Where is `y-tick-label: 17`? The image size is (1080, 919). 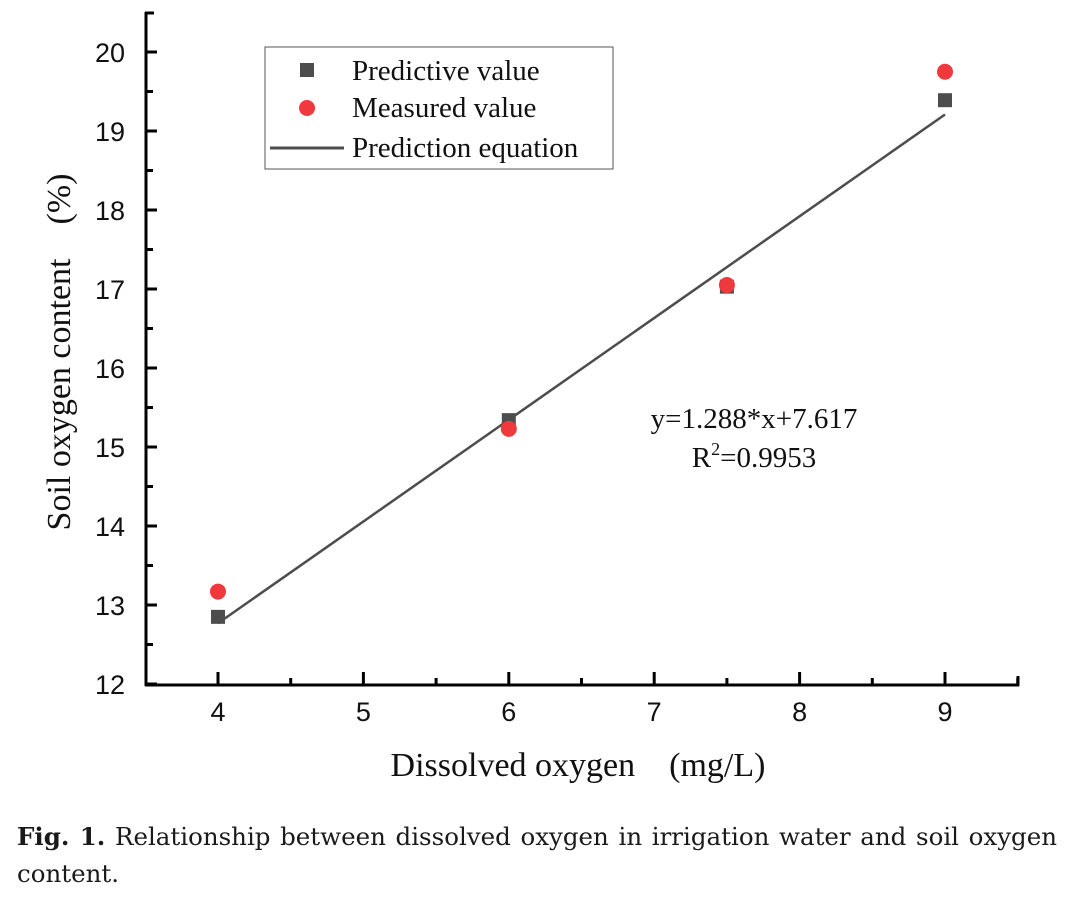 y-tick-label: 17 is located at coordinates (110, 290).